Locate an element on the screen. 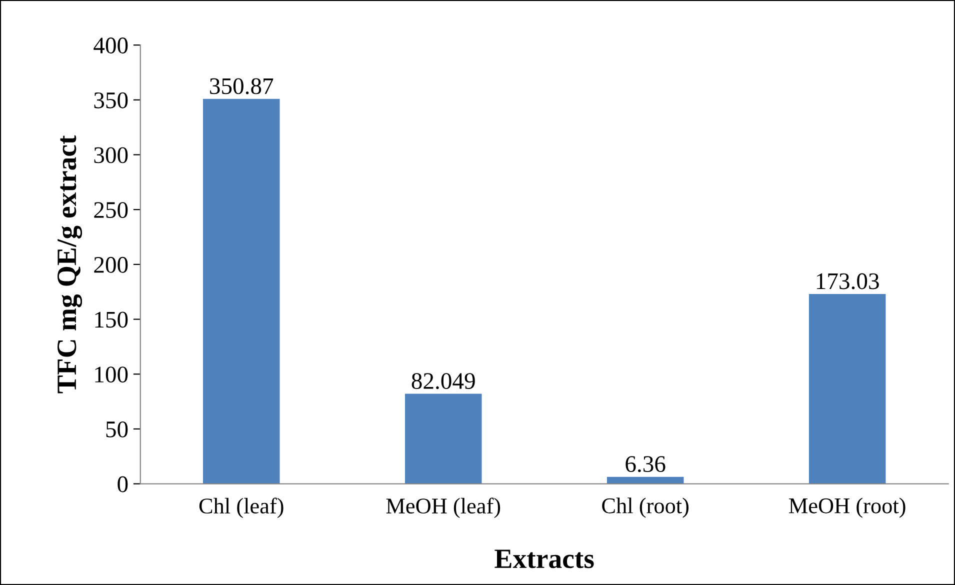  data-label: 82.049 is located at coordinates (443, 381).